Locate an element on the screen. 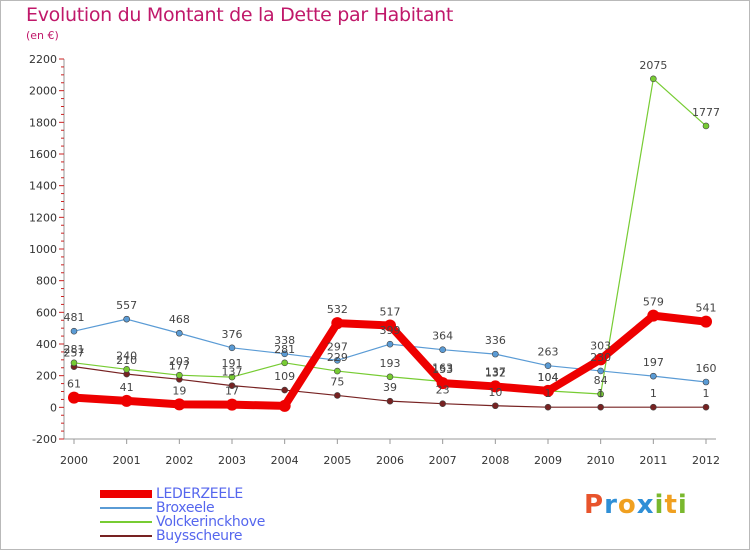  data-label: 468 is located at coordinates (179, 319).